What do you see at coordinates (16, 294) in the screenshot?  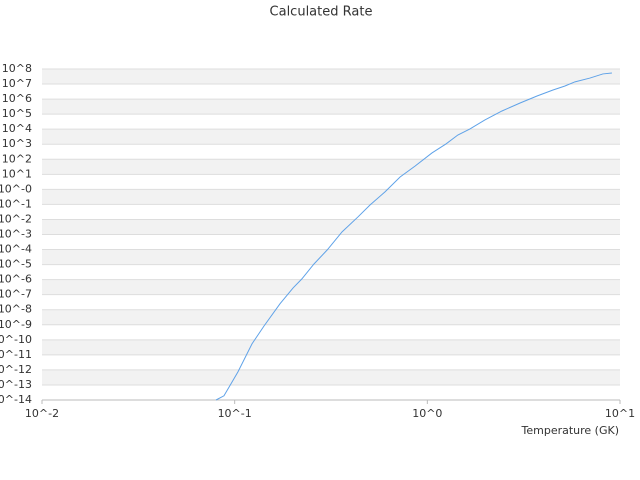 I see `y-tick-label: 10^-7` at bounding box center [16, 294].